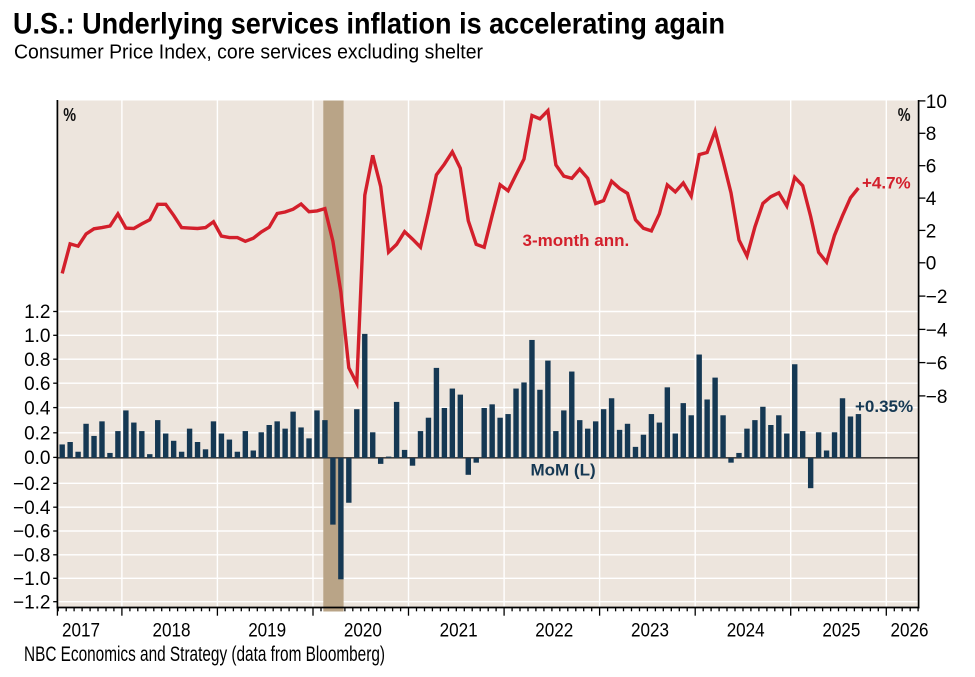  I want to click on svg-text: −8, so click(937, 397).